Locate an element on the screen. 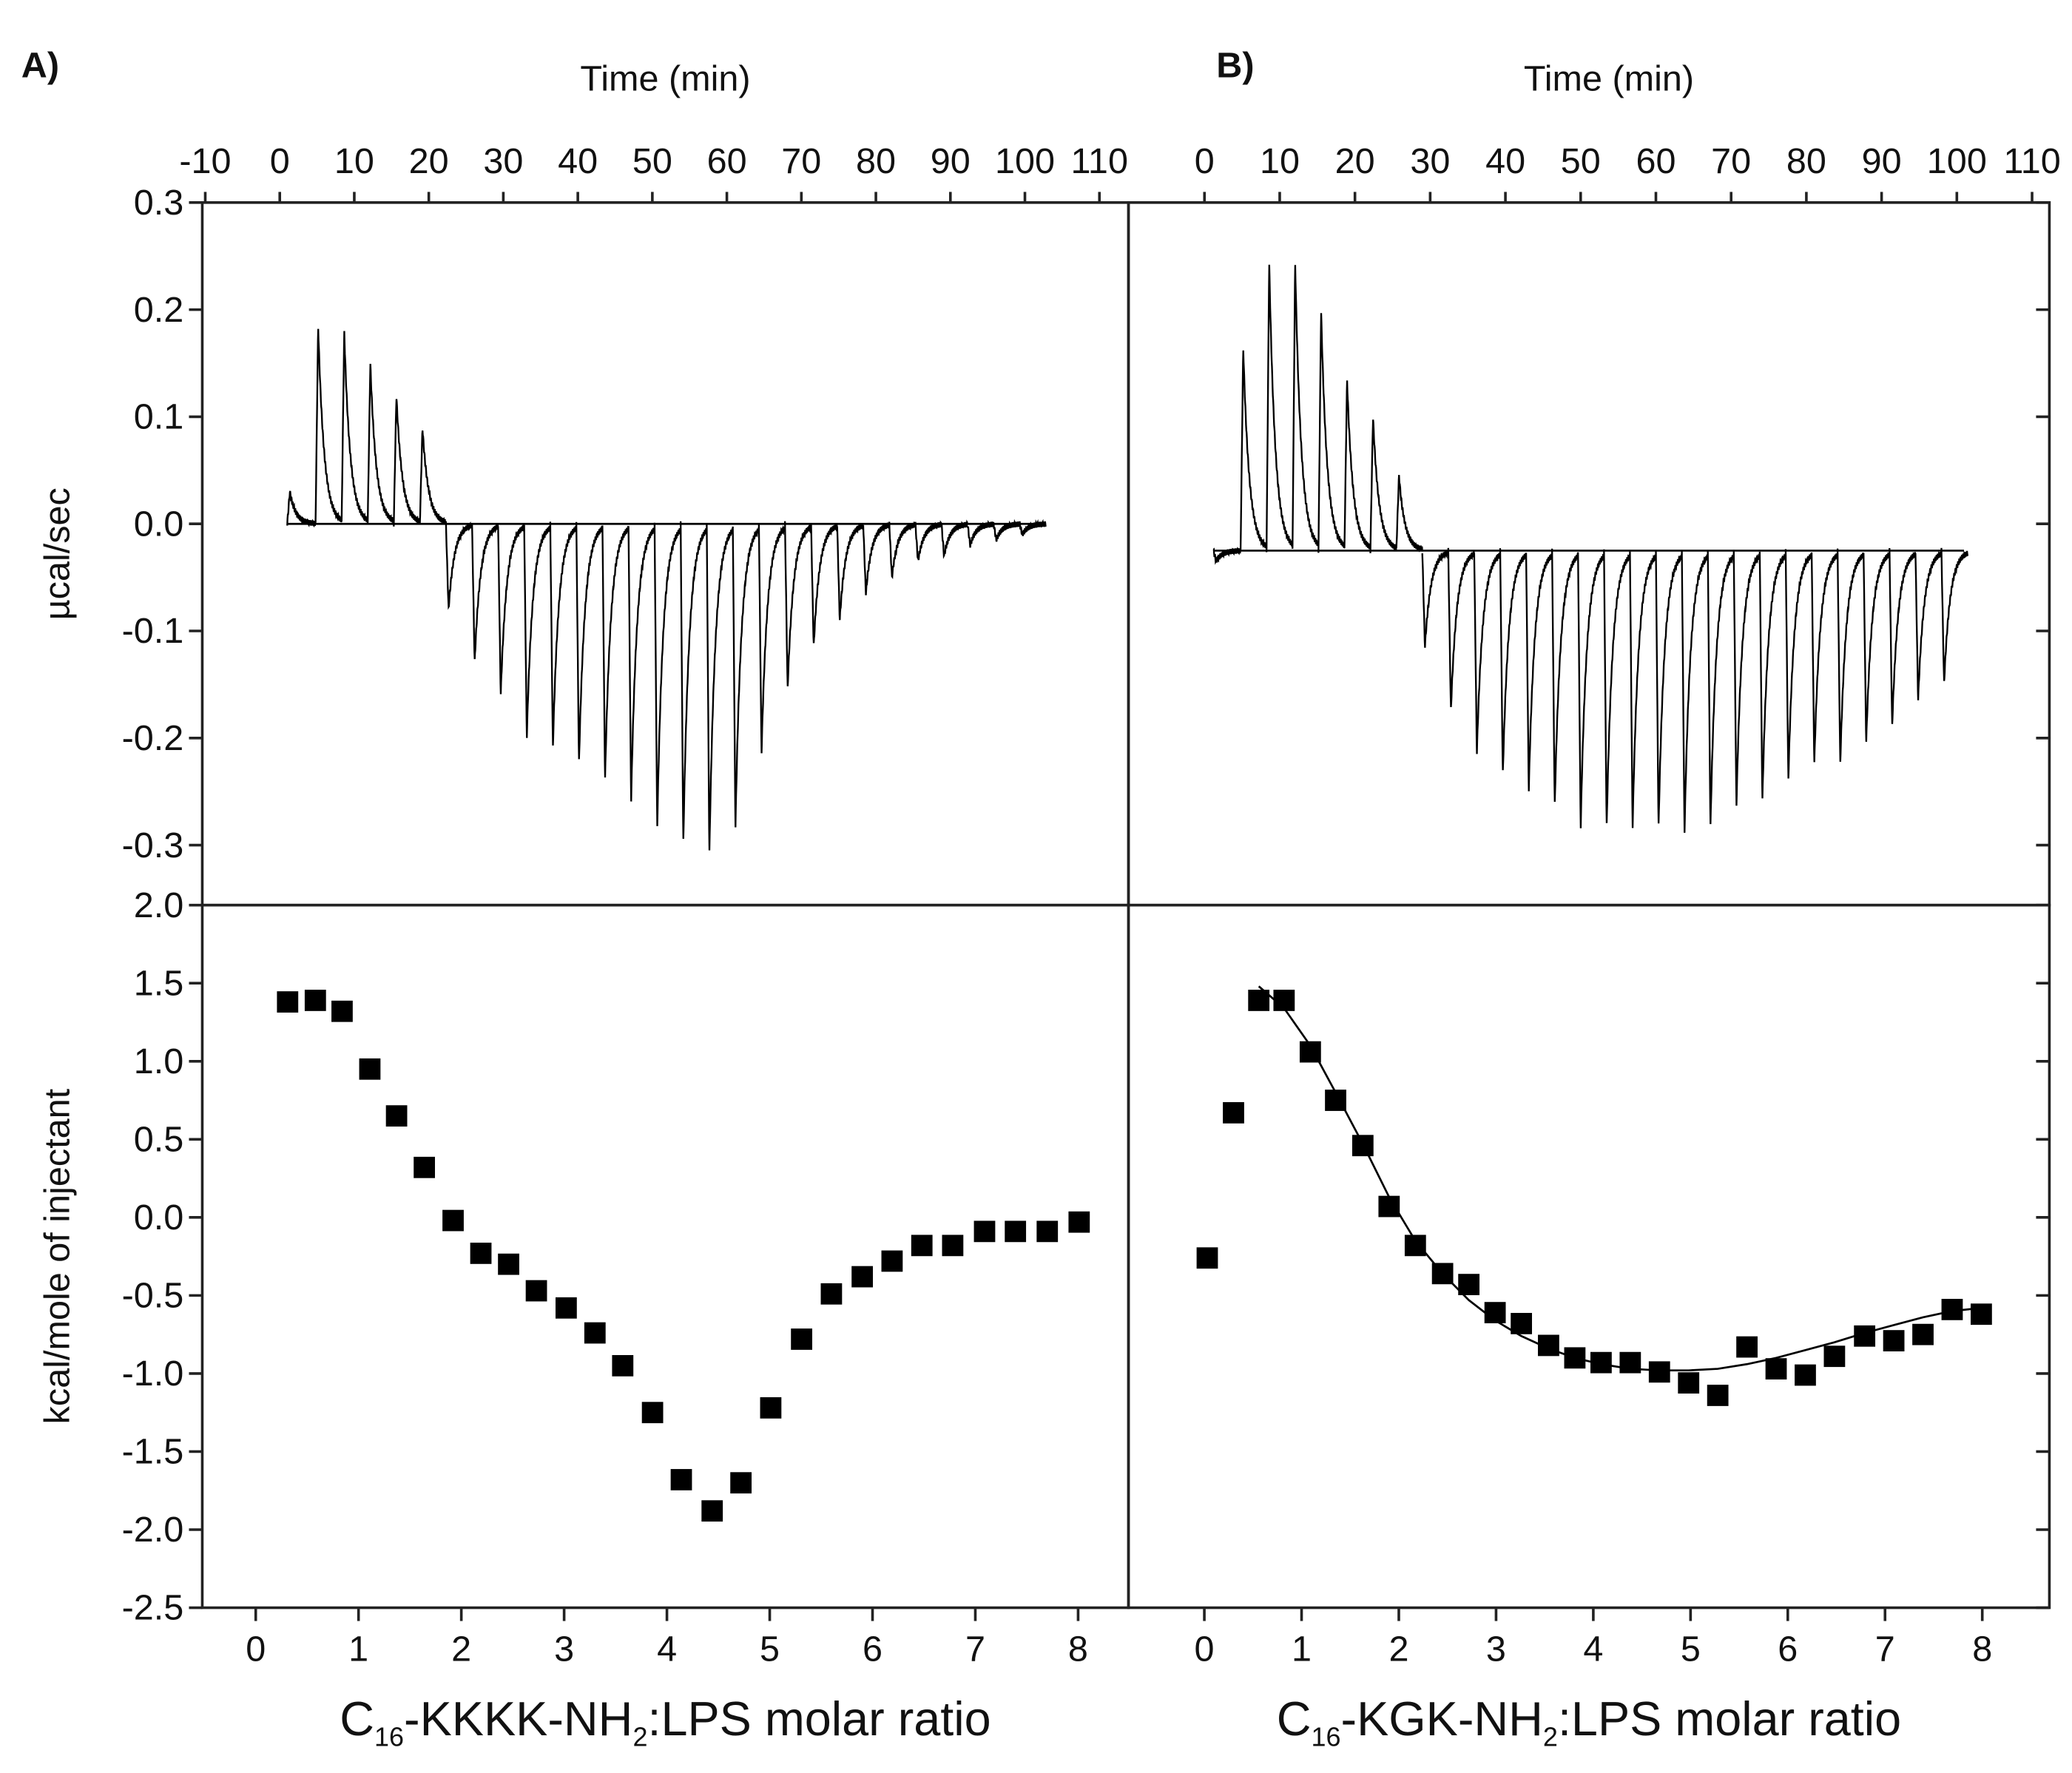 This screenshot has width=2072, height=1773. y-tick-label: -0.2 is located at coordinates (153, 738).